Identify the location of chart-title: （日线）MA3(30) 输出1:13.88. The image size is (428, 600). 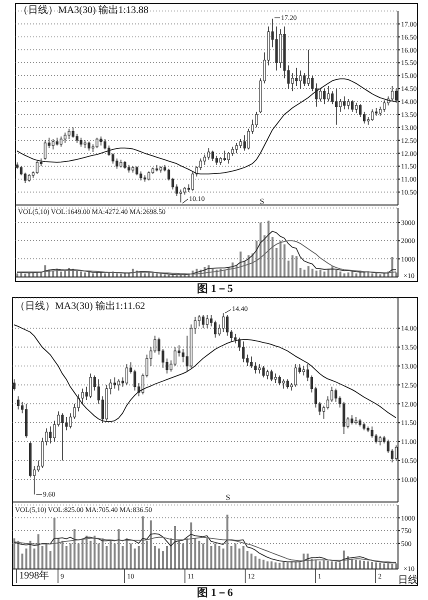
(83, 10).